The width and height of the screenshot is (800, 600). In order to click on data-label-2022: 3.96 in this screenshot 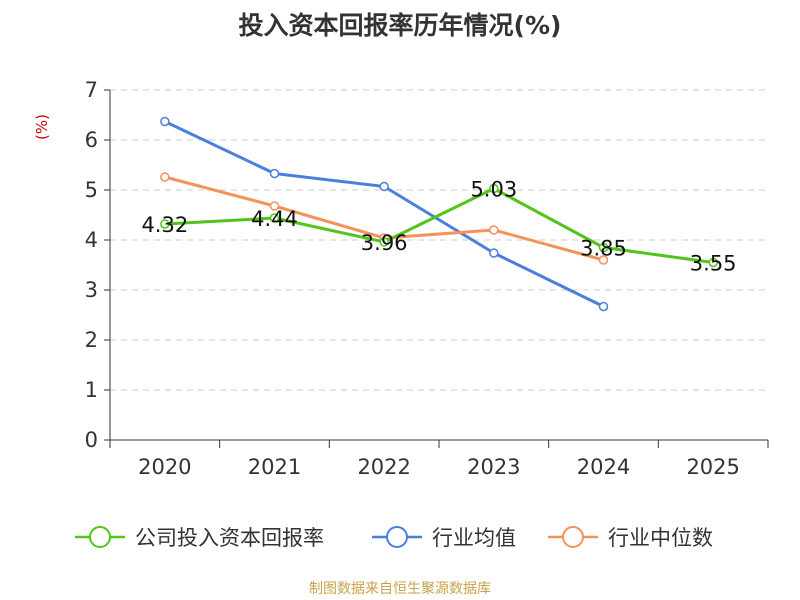, I will do `click(384, 243)`.